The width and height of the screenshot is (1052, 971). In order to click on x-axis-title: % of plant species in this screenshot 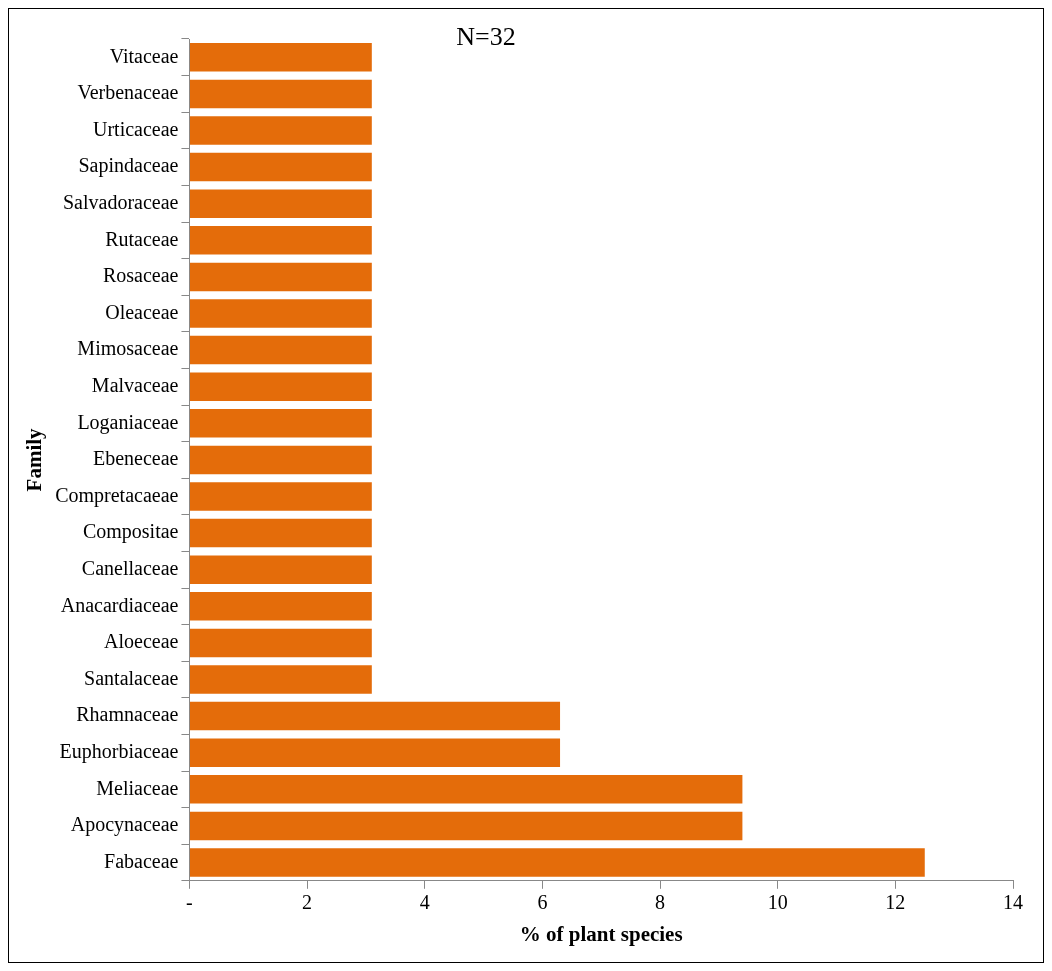, I will do `click(601, 933)`.